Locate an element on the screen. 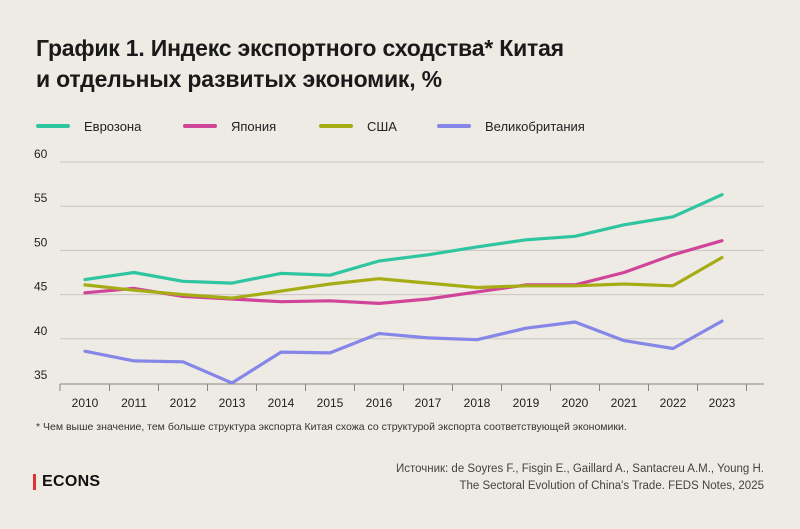  series-line-japan is located at coordinates (403, 272).